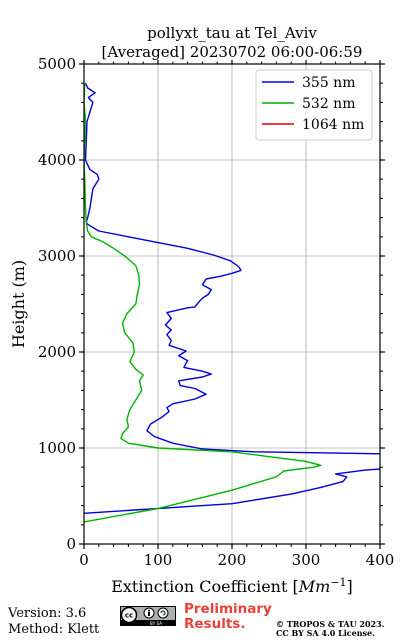 This screenshot has height=640, width=400. What do you see at coordinates (333, 125) in the screenshot?
I see `legend-label: 1064 nm` at bounding box center [333, 125].